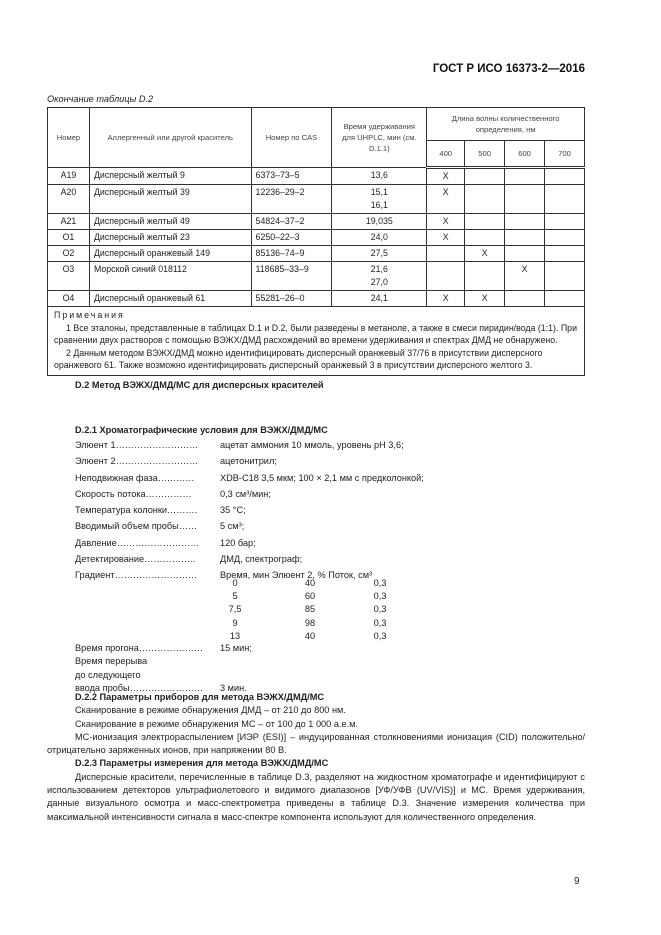  Describe the element at coordinates (136, 510) in the screenshot. I see `condition-label: Температура колонки……….` at that location.